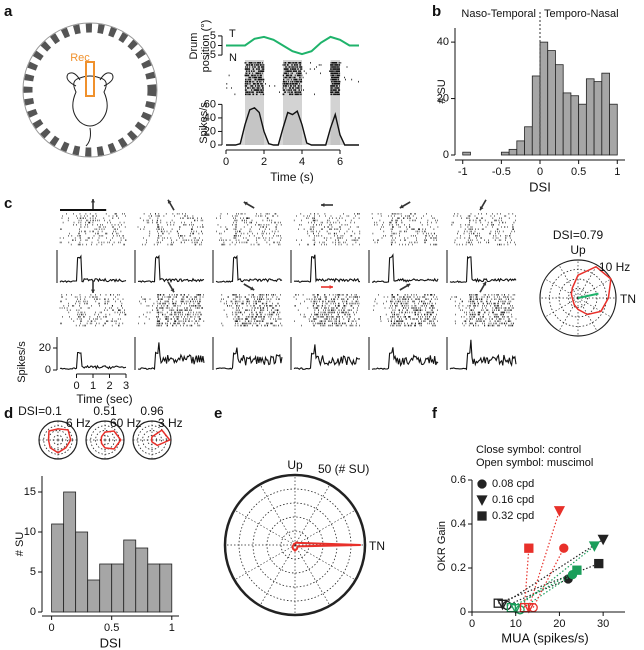 The height and width of the screenshot is (650, 644). Describe the element at coordinates (588, 295) in the screenshot. I see `direction-vector` at that location.